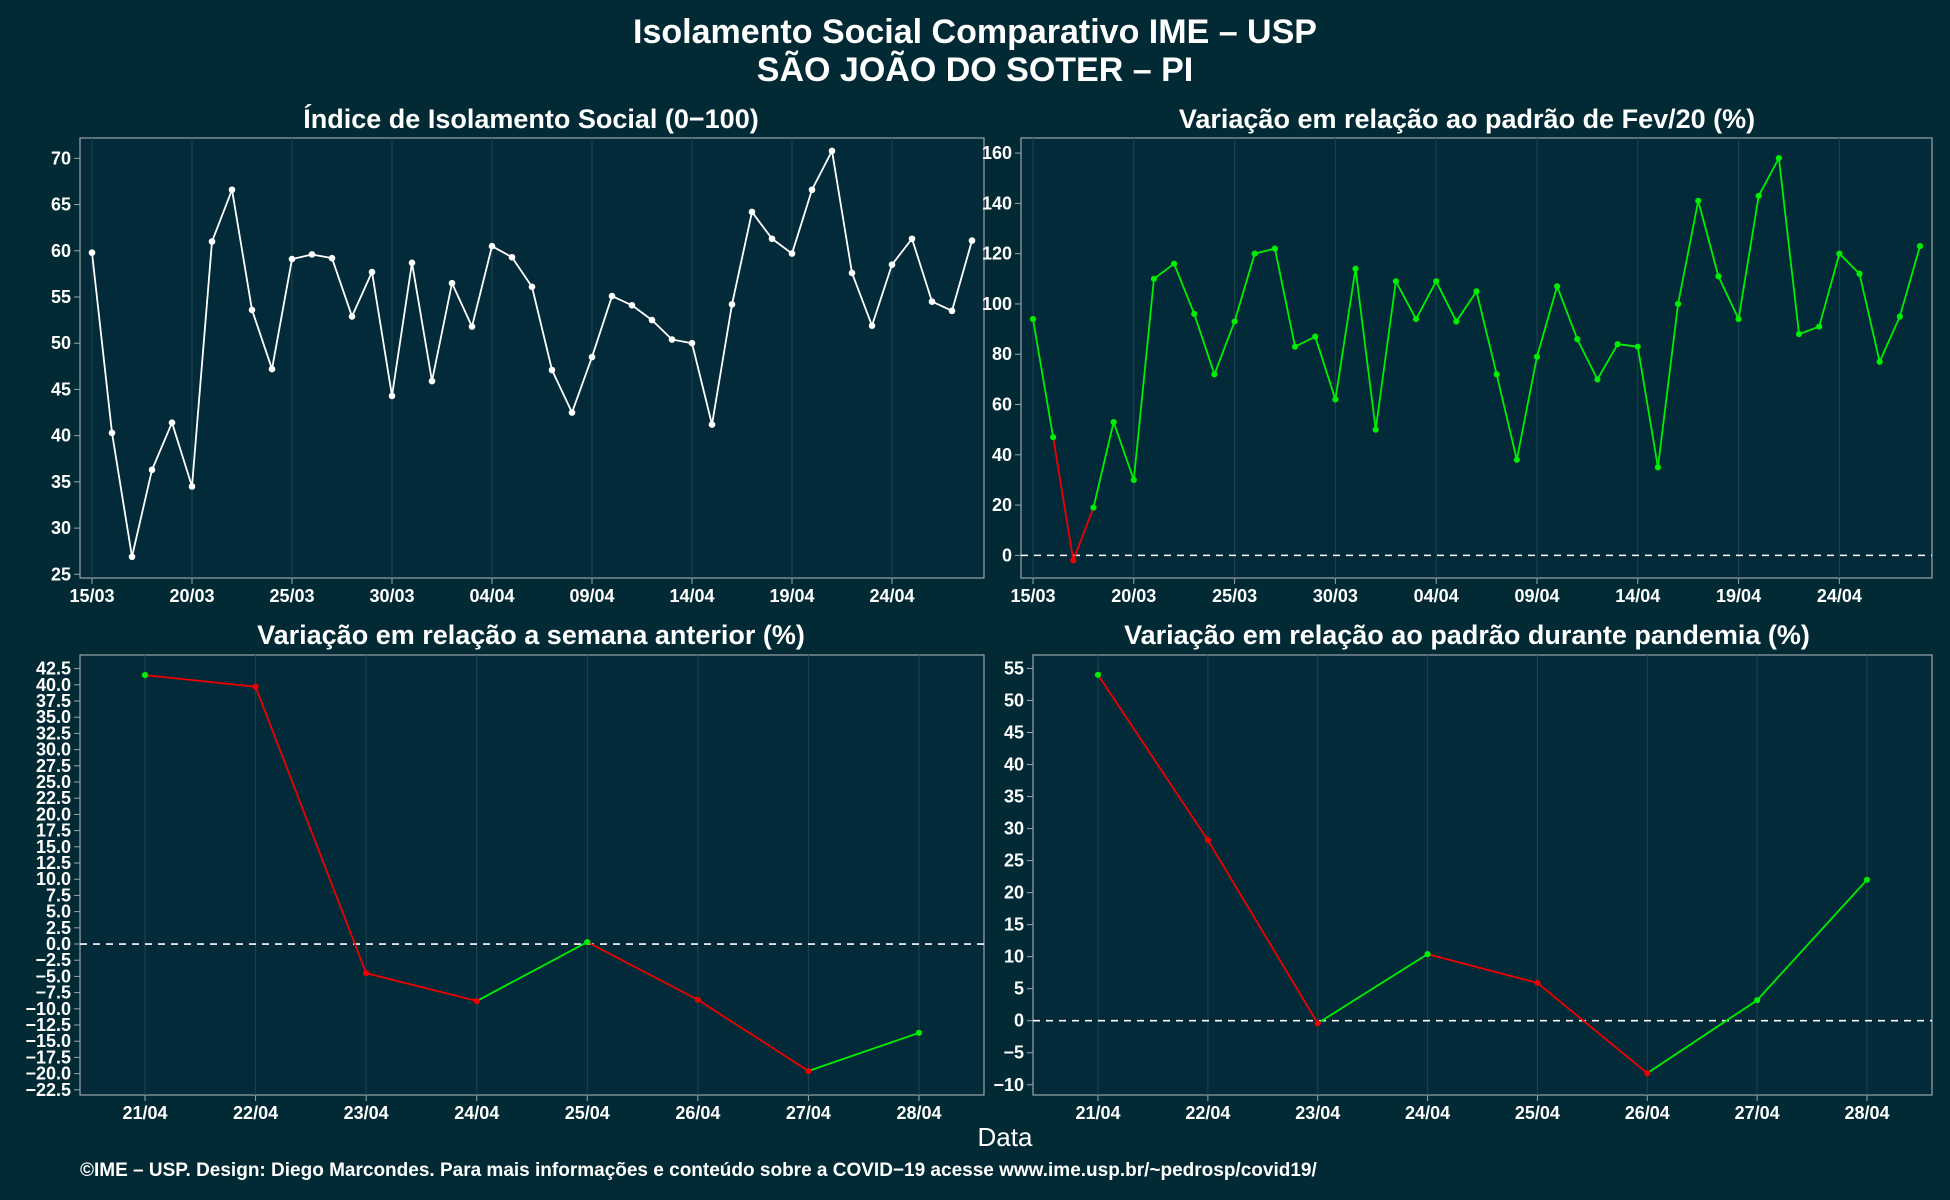 This screenshot has width=1950, height=1200. I want to click on variation-pandemic-baseline-x-tick-label: 24/04, so click(1427, 1113).